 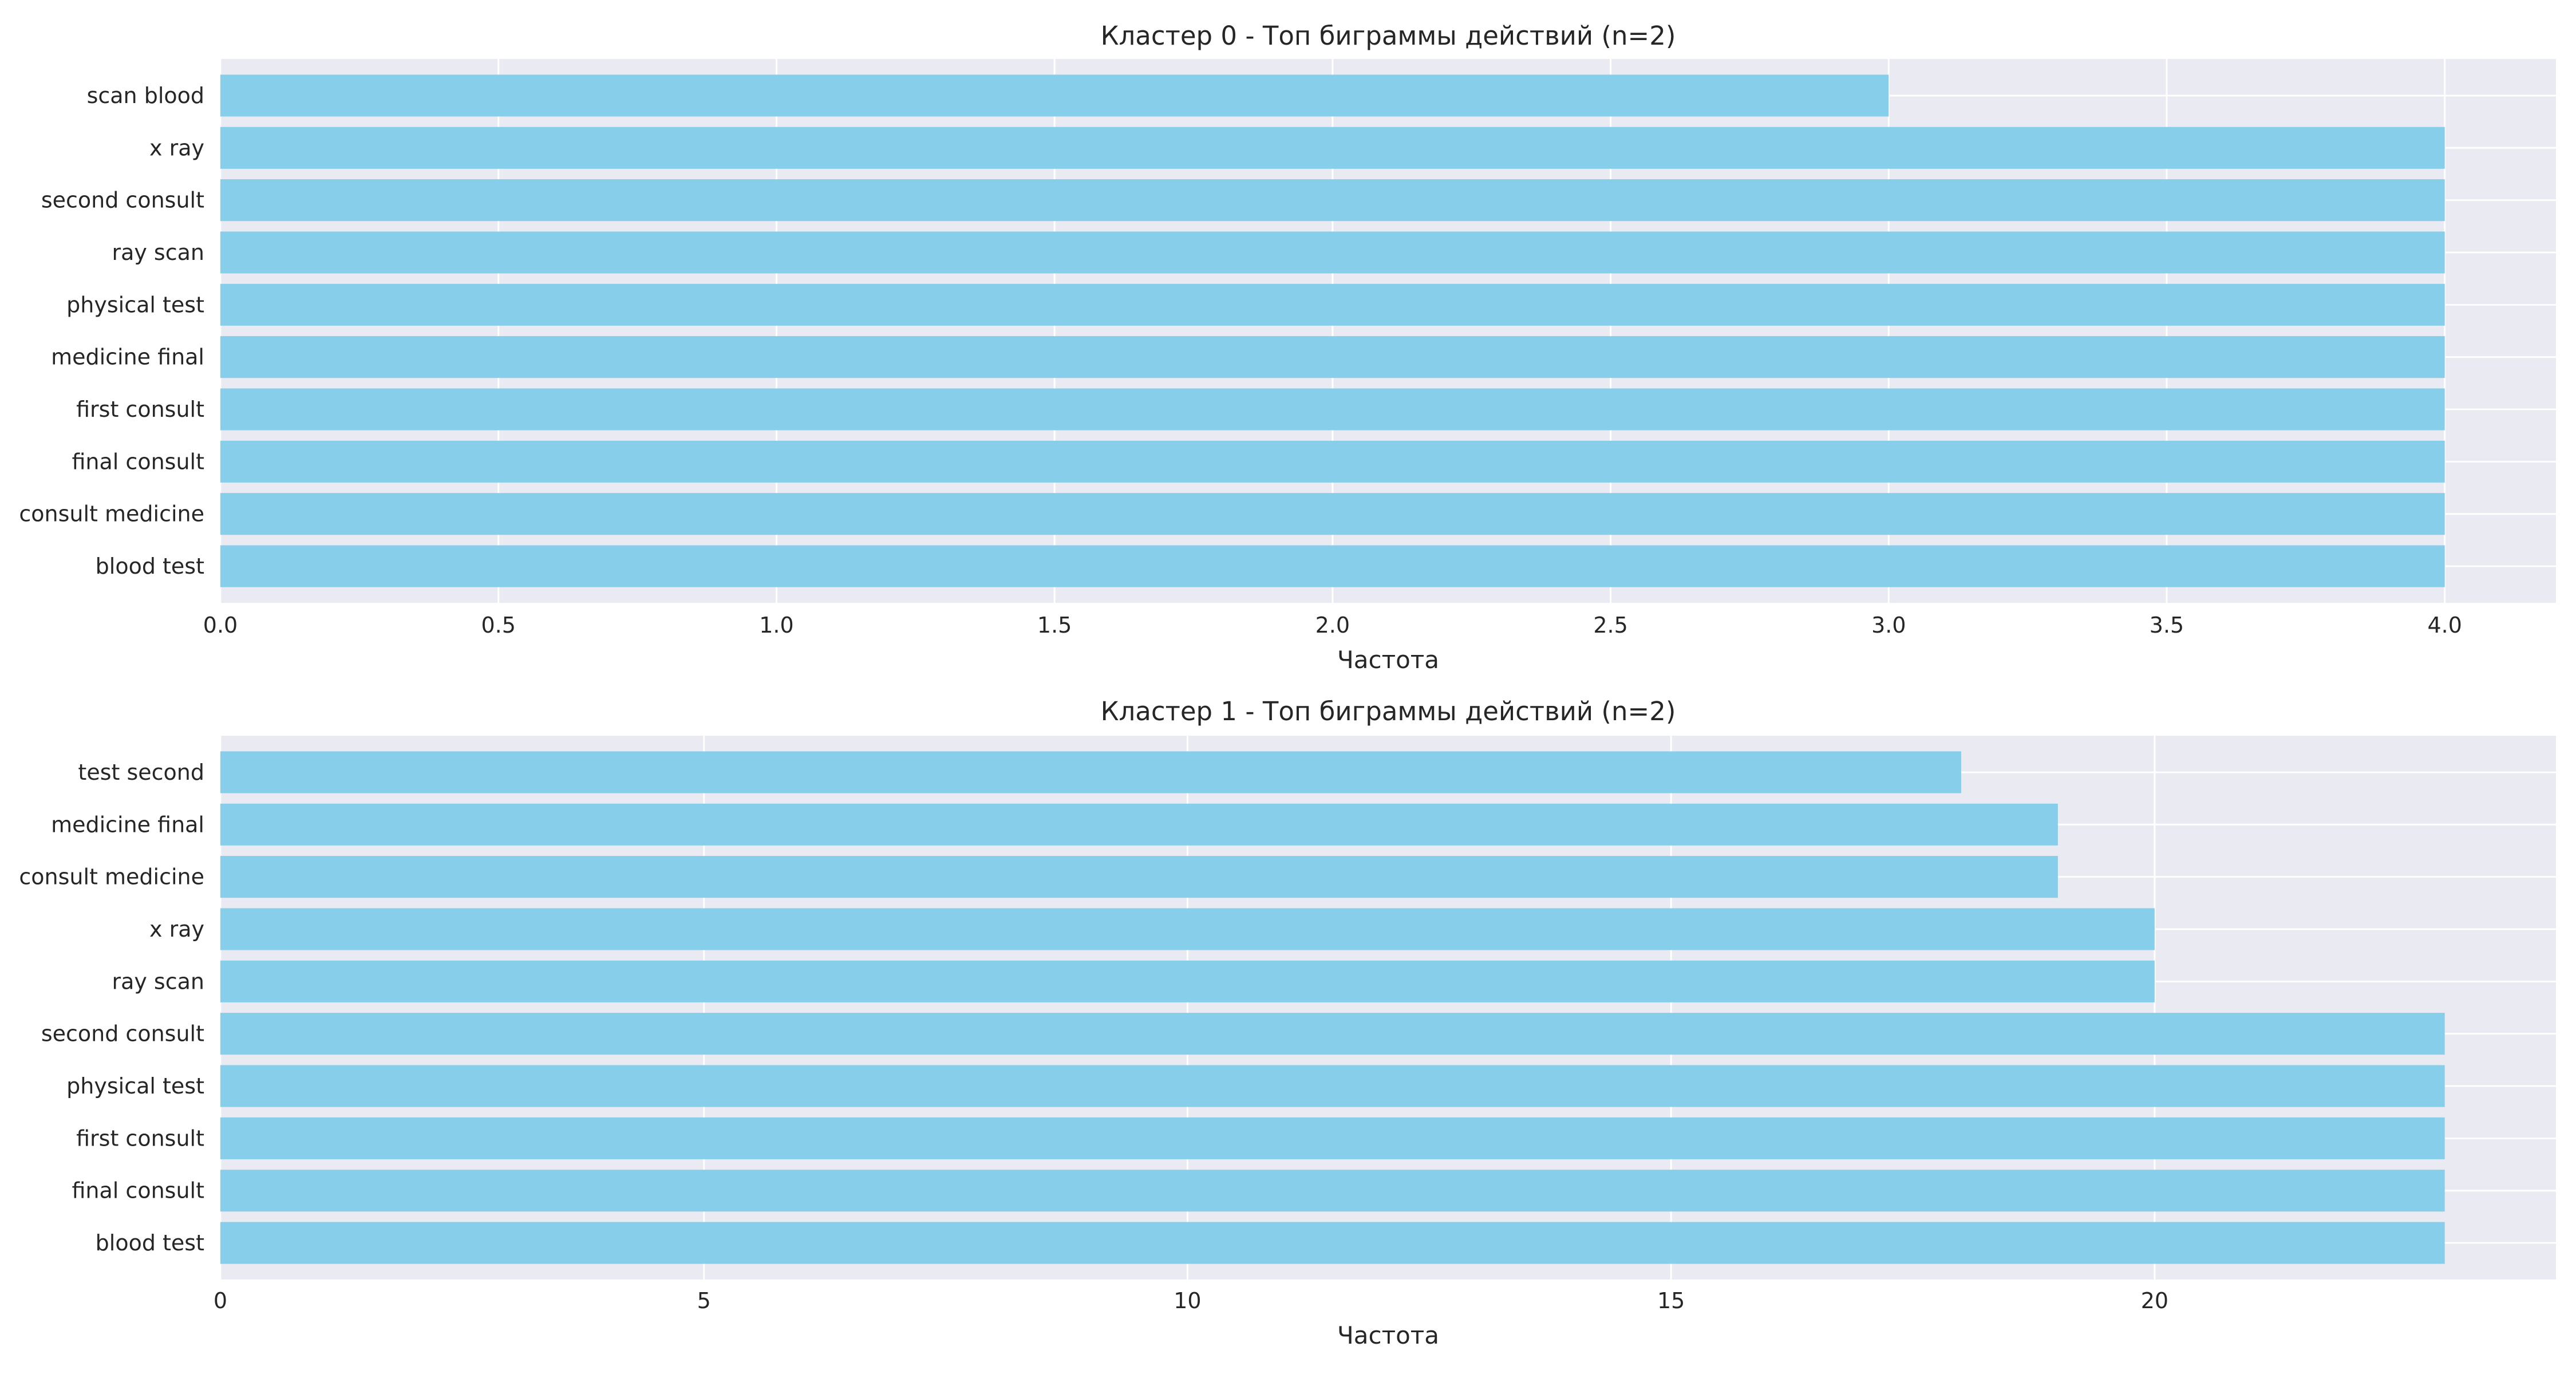 I want to click on x-tick-label: 0.0, so click(x=220, y=625).